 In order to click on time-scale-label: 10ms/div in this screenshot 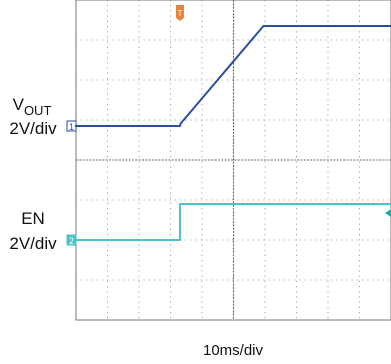, I will do `click(233, 350)`.